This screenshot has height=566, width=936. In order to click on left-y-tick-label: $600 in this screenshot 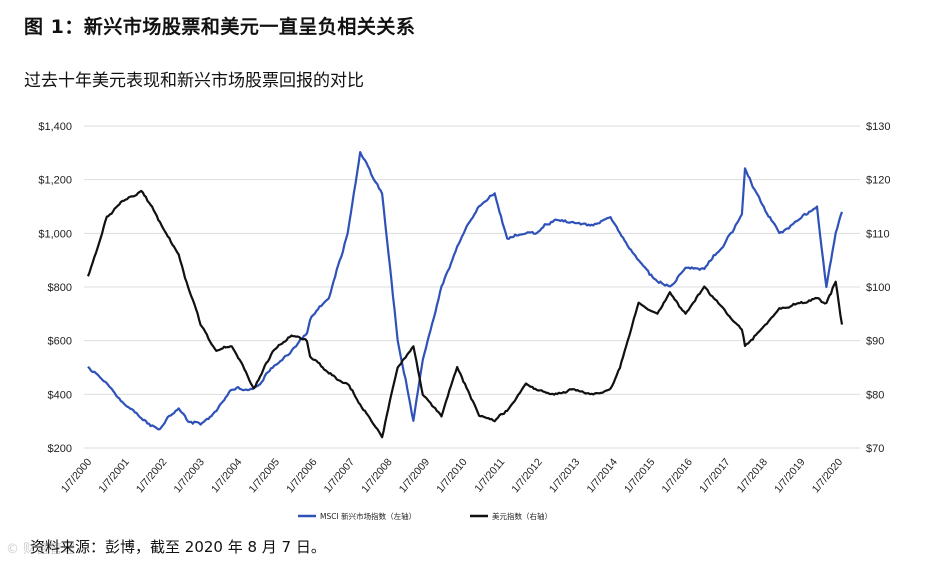, I will do `click(60, 342)`.